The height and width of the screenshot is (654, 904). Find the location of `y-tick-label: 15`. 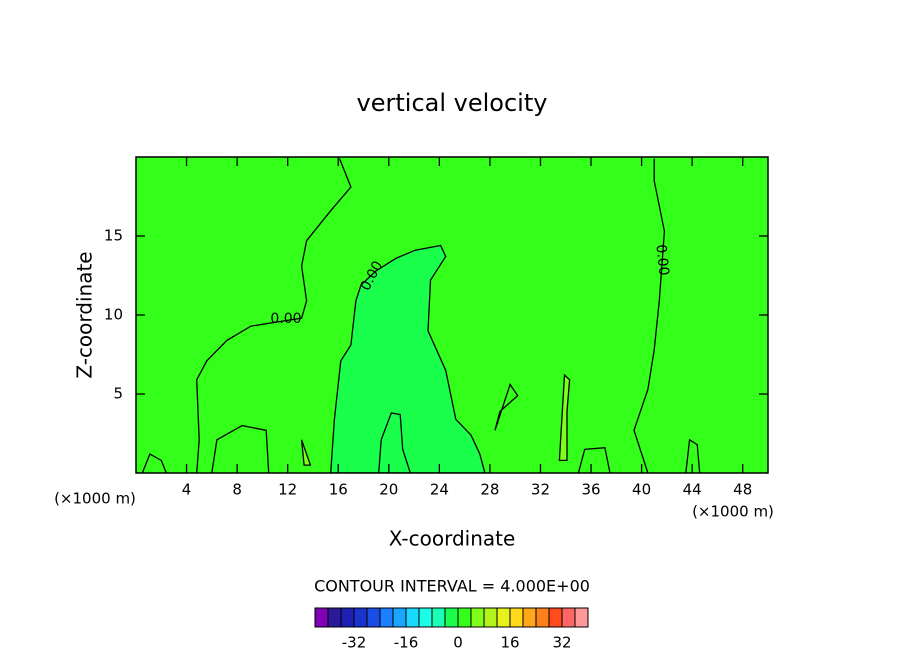

y-tick-label: 15 is located at coordinates (113, 236).